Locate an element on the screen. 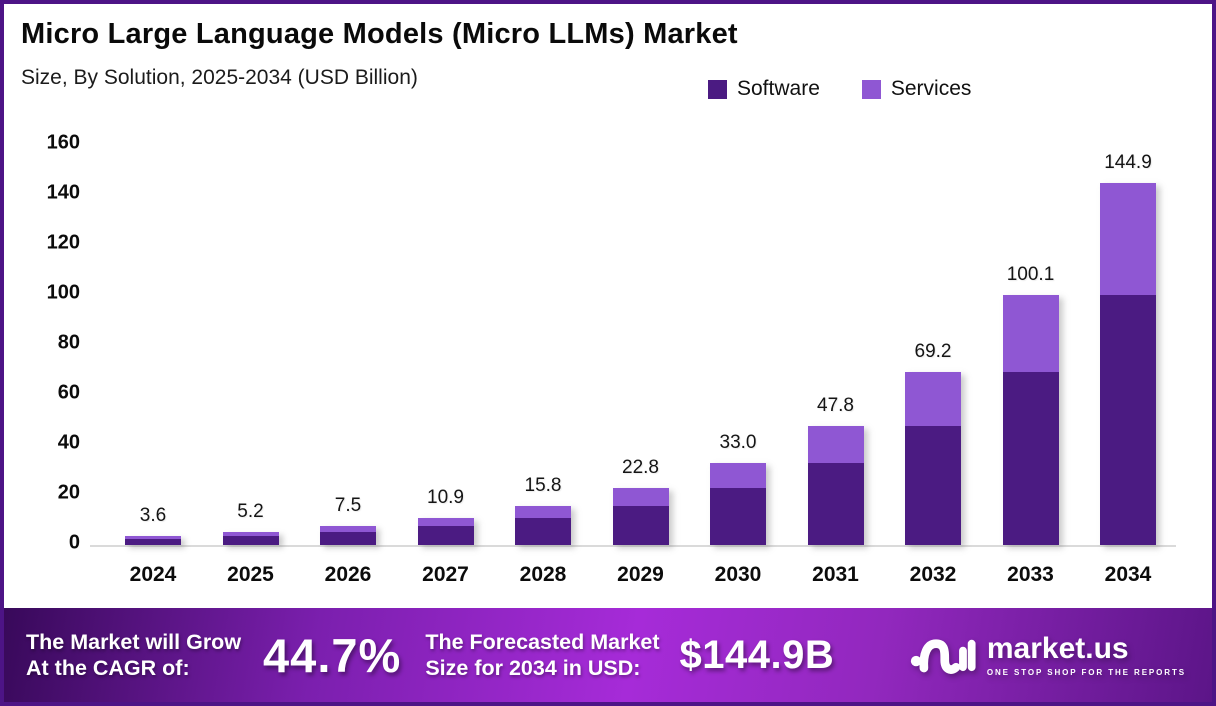  bar-column-2026: 7.5 is located at coordinates (348, 520).